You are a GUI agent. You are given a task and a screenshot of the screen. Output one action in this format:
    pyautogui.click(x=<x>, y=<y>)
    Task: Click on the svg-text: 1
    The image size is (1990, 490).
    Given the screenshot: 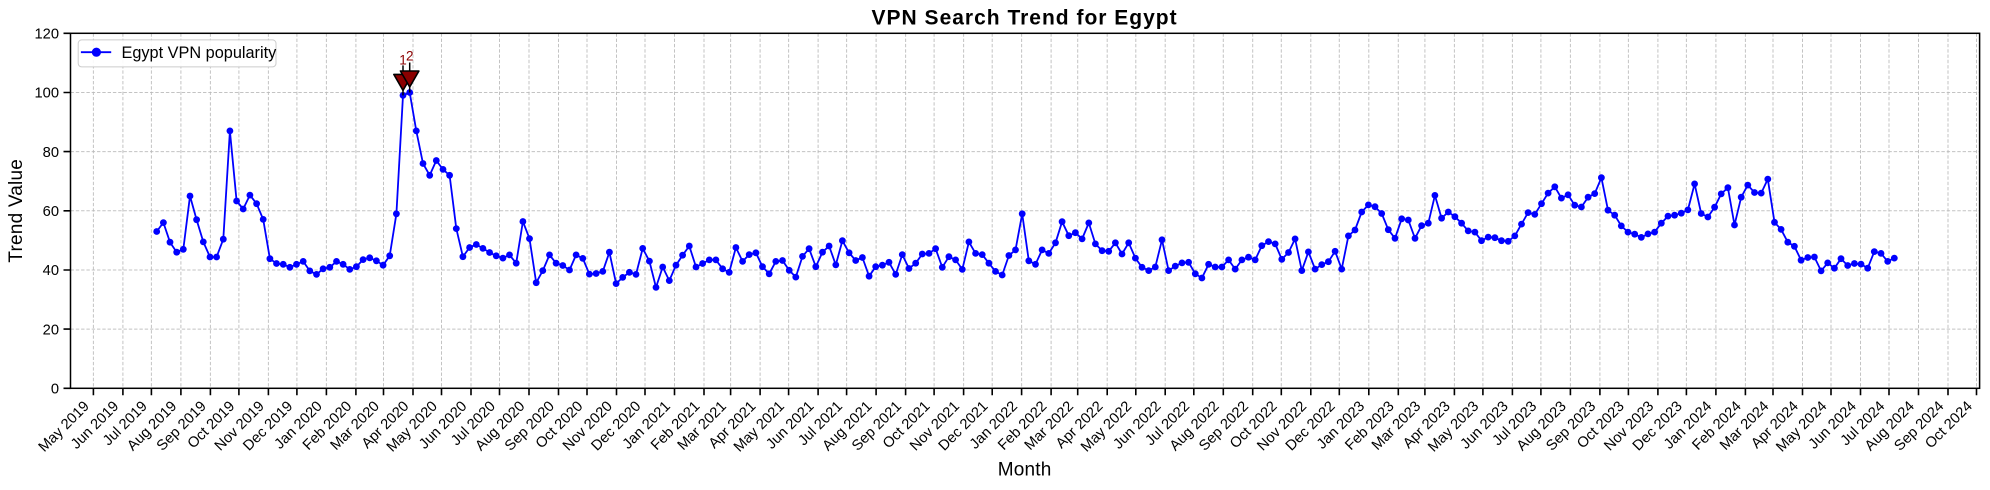 What is the action you would take?
    pyautogui.click(x=403, y=59)
    